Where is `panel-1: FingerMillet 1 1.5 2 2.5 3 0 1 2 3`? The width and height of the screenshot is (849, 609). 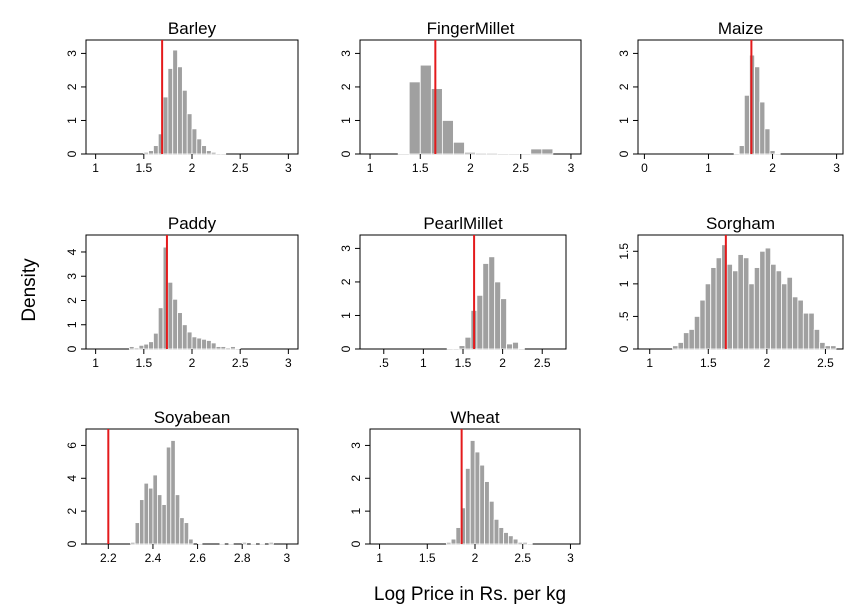 panel-1: FingerMillet 1 1.5 2 2.5 3 0 1 2 3 is located at coordinates (460, 97).